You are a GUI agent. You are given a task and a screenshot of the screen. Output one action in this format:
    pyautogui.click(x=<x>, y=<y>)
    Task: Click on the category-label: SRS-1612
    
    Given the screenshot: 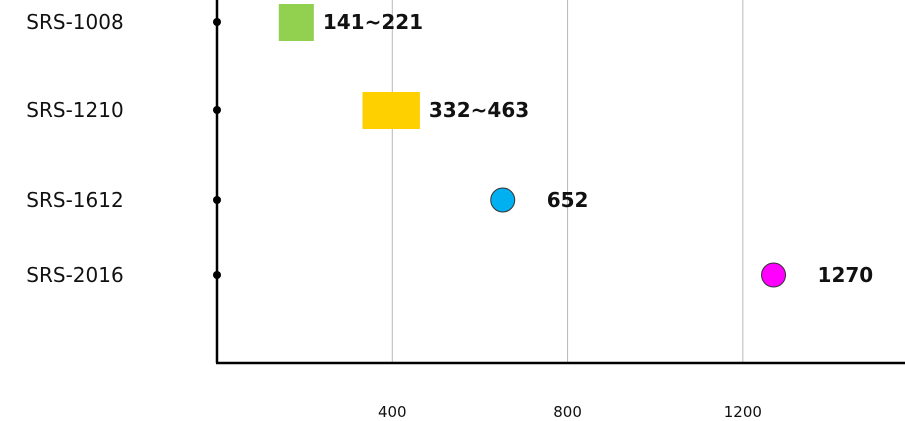 What is the action you would take?
    pyautogui.click(x=74, y=200)
    